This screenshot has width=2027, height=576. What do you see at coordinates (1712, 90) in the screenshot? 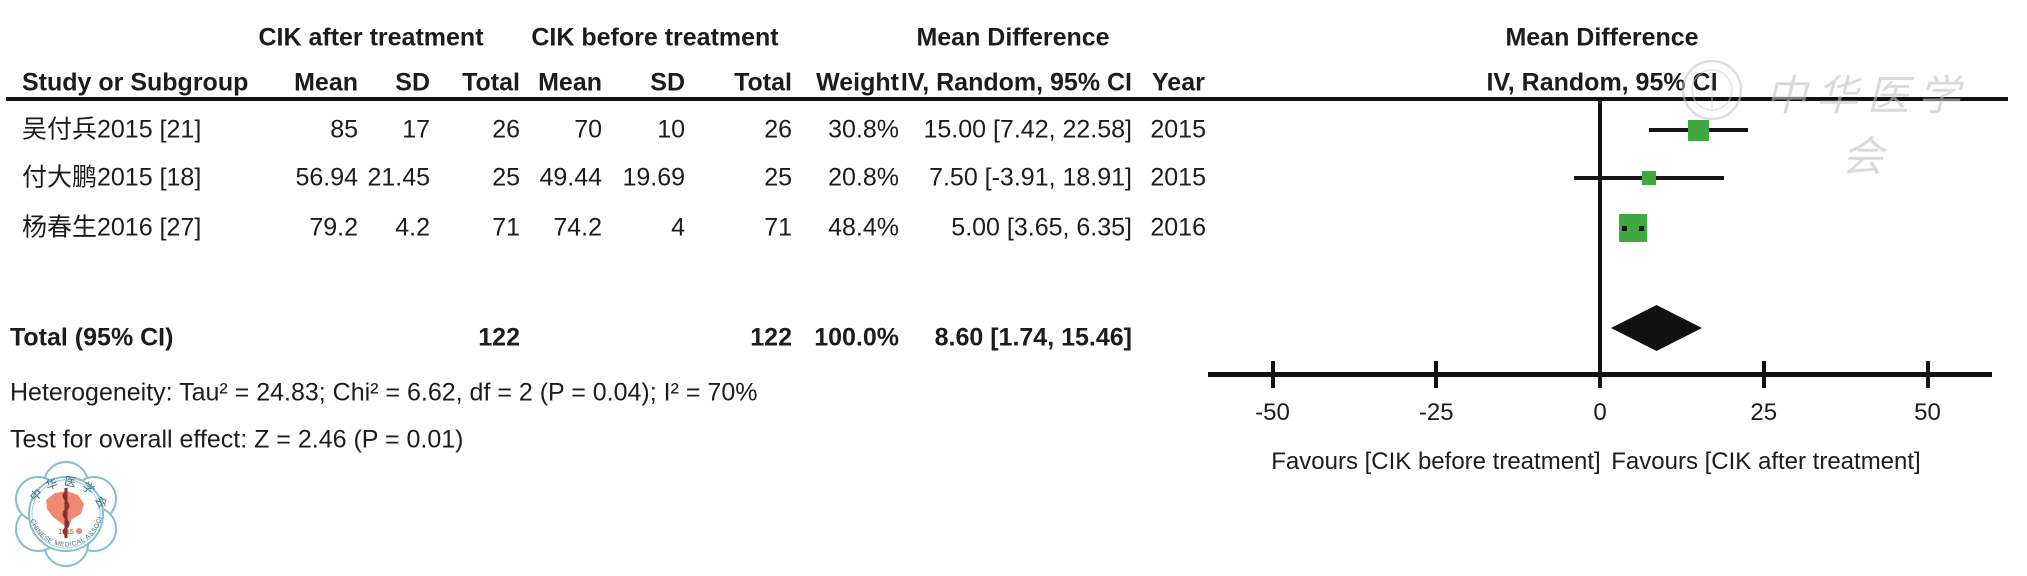
I see `watermark-seal-icon` at bounding box center [1712, 90].